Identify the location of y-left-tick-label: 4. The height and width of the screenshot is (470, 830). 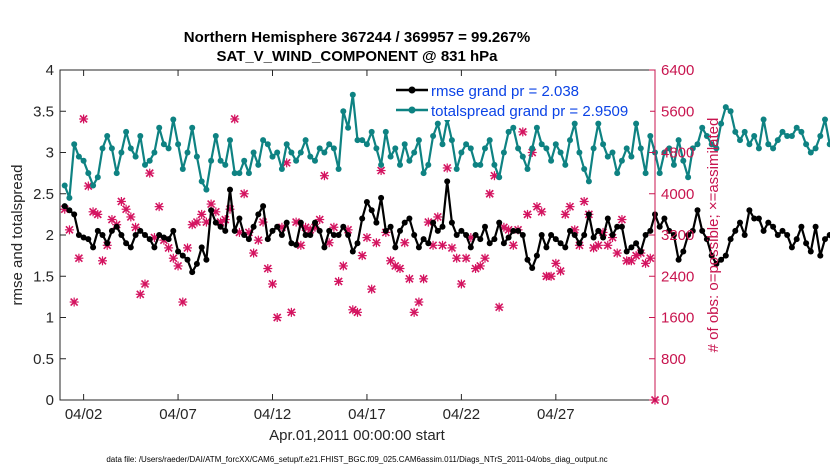
(50, 70).